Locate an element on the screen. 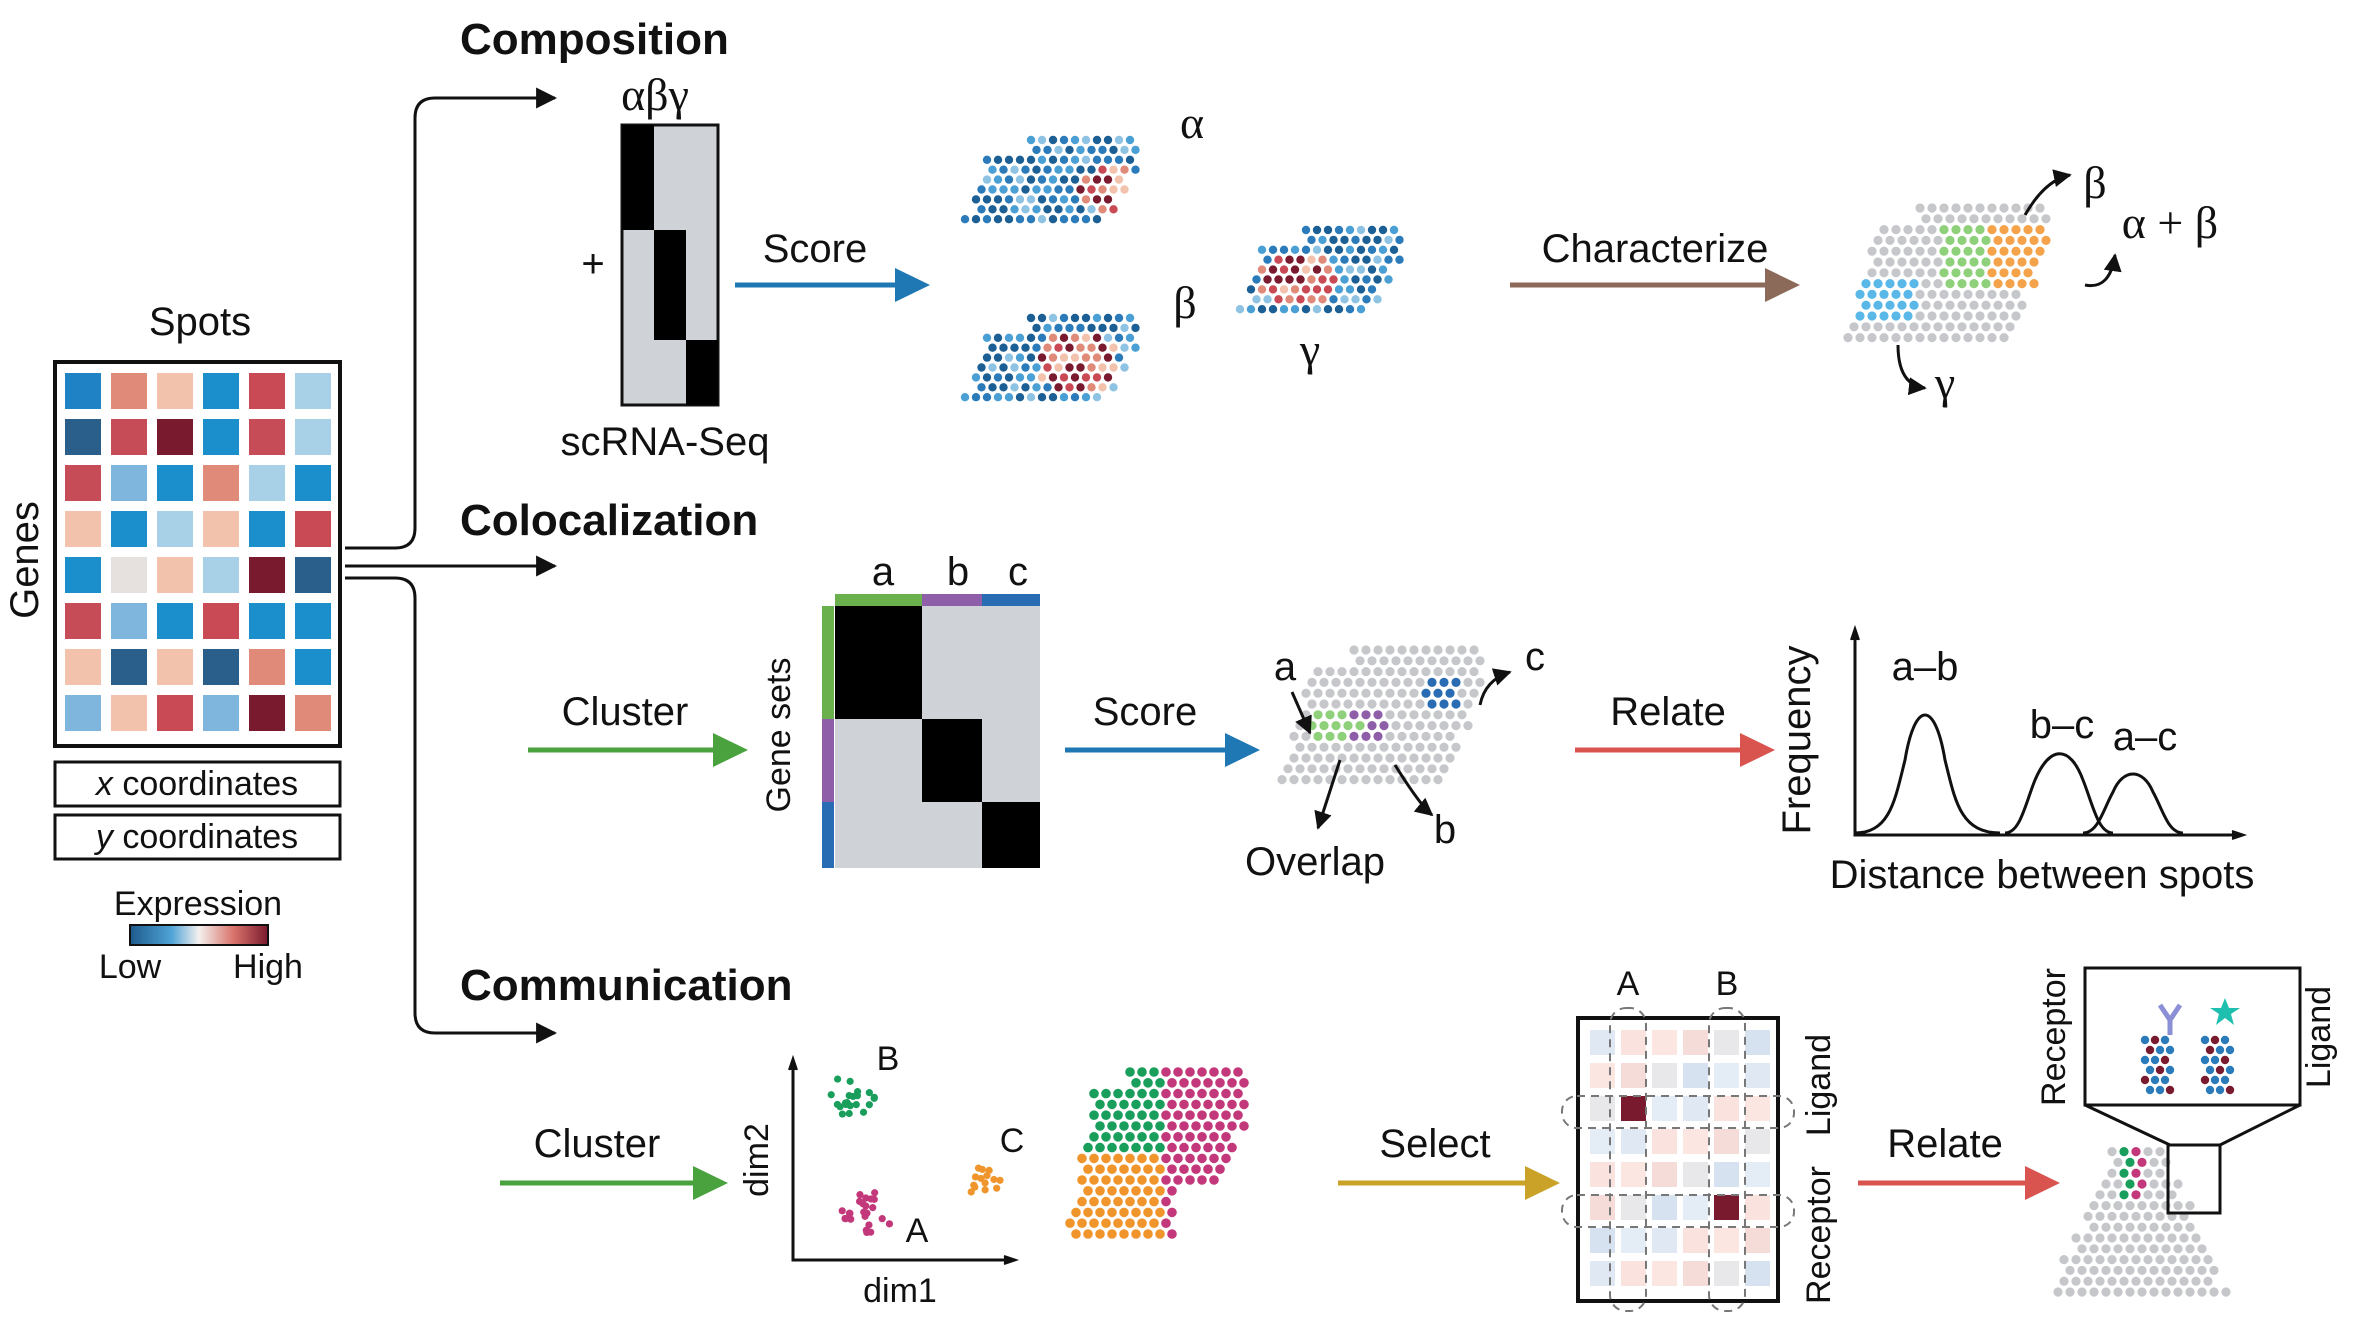 Image resolution: width=2362 pixels, height=1328 pixels. communication-cluster-map is located at coordinates (1157, 1153).